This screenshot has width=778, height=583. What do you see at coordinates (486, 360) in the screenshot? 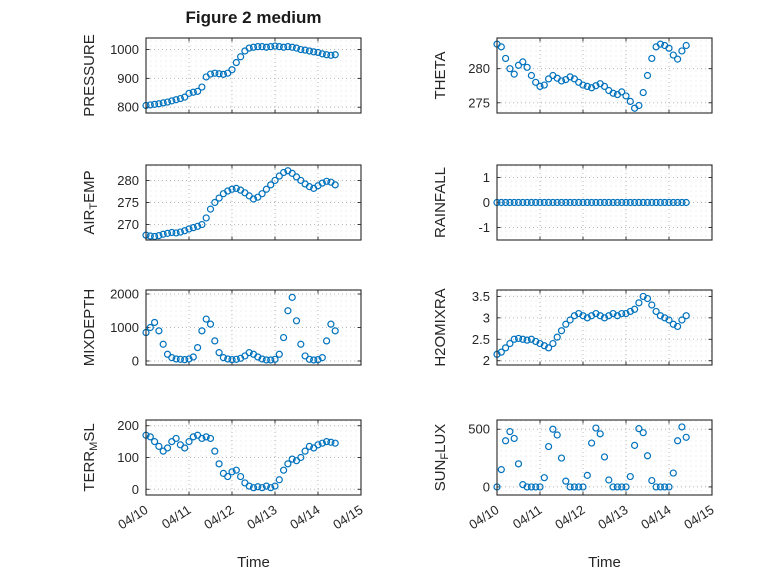
I see `y-tick-label: 2` at bounding box center [486, 360].